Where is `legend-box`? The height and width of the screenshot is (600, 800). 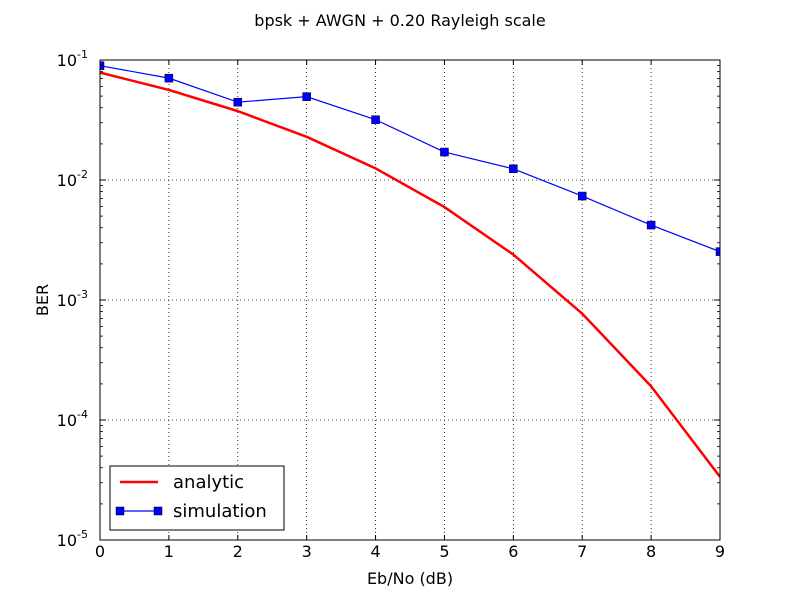
legend-box is located at coordinates (197, 498).